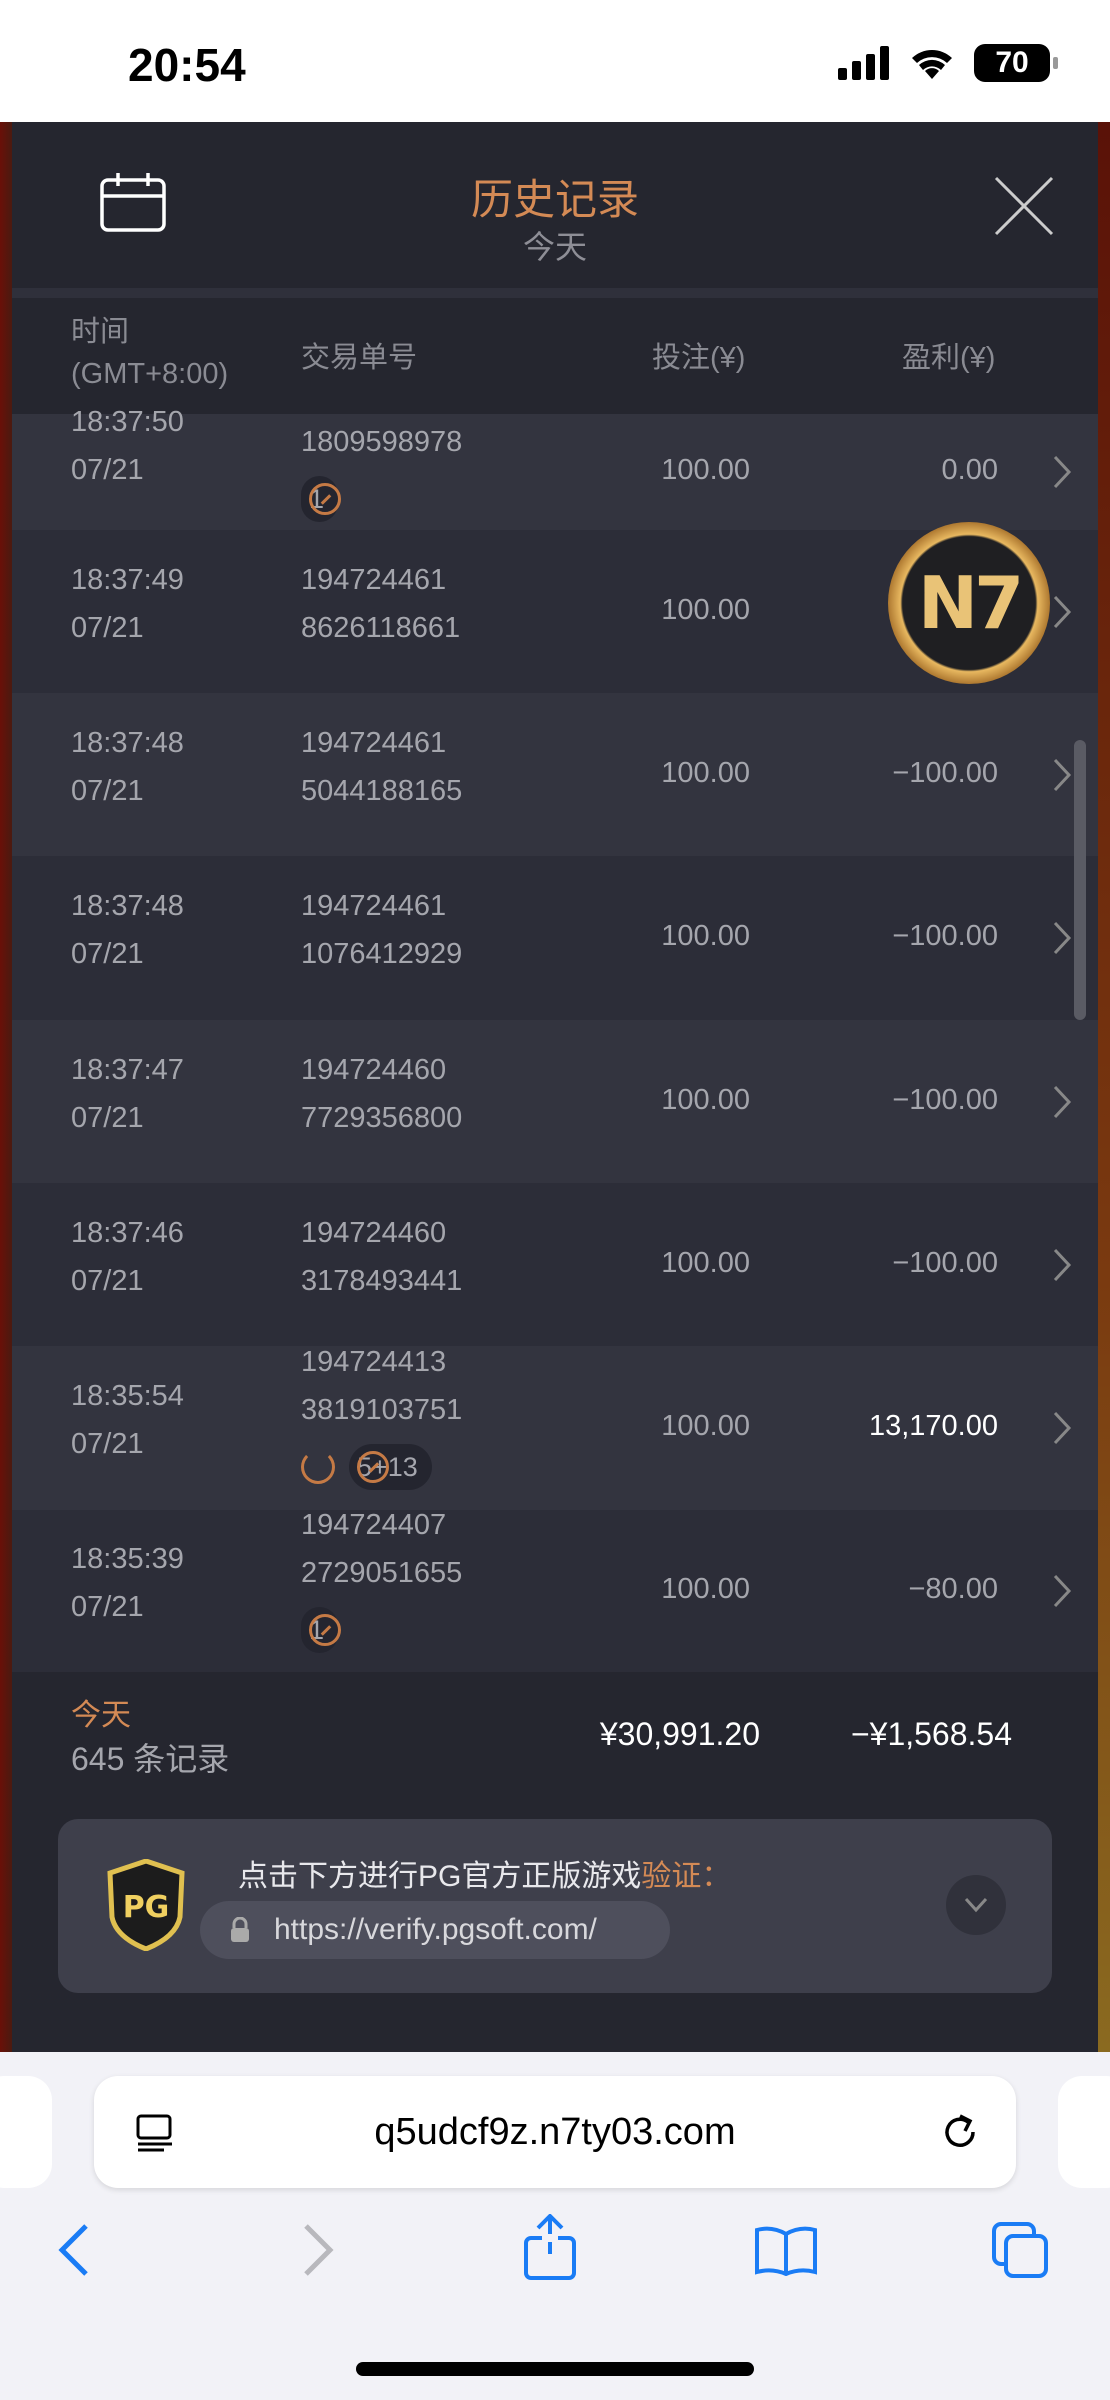 Image resolution: width=1110 pixels, height=2400 pixels. Describe the element at coordinates (150, 1759) in the screenshot. I see `record-count: 645 条记录` at that location.